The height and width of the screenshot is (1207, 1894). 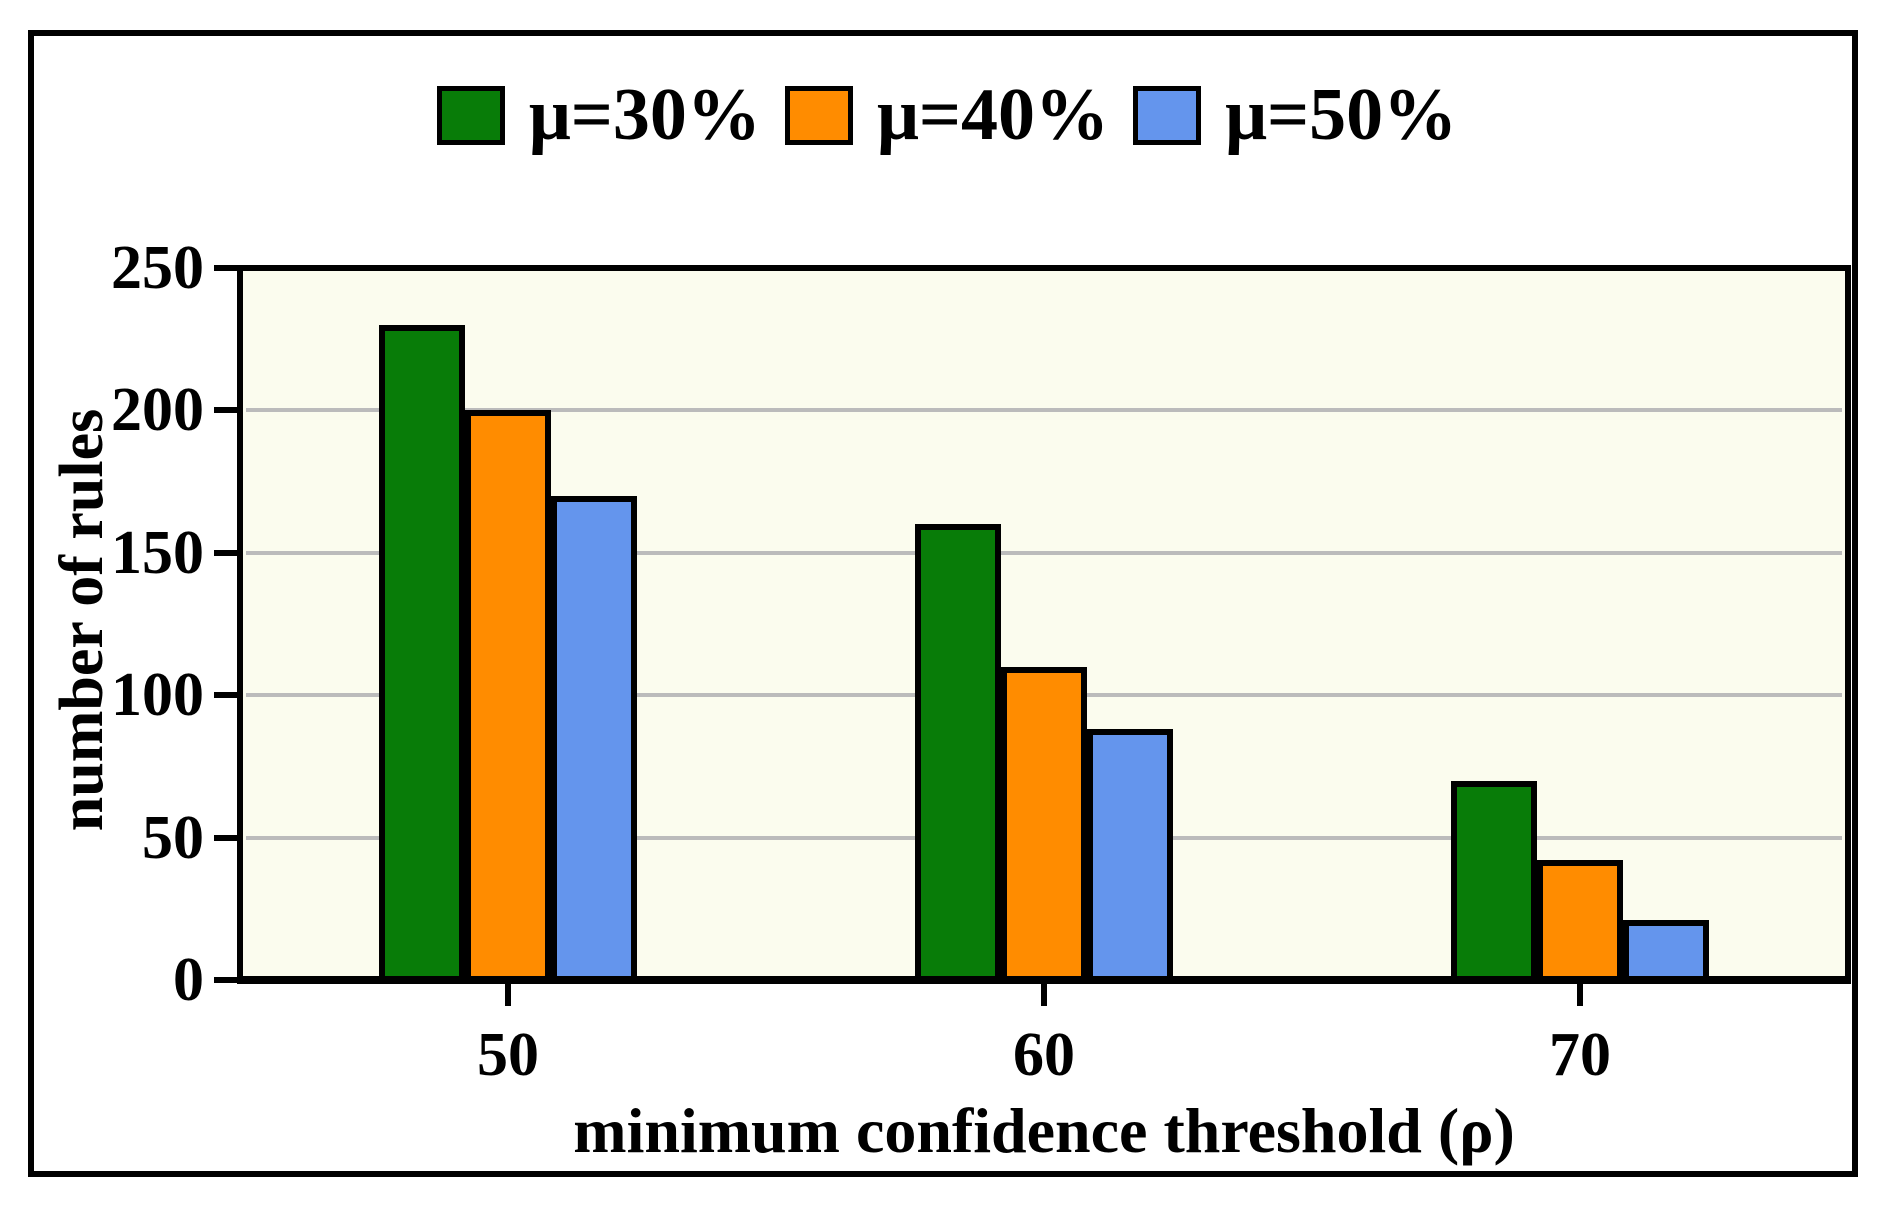 I want to click on legend-item: μ=50%, so click(x=1295, y=115).